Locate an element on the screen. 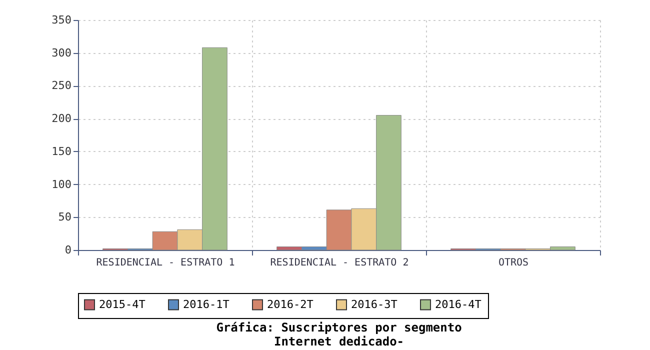  legend-label: 2016-1T is located at coordinates (206, 304).